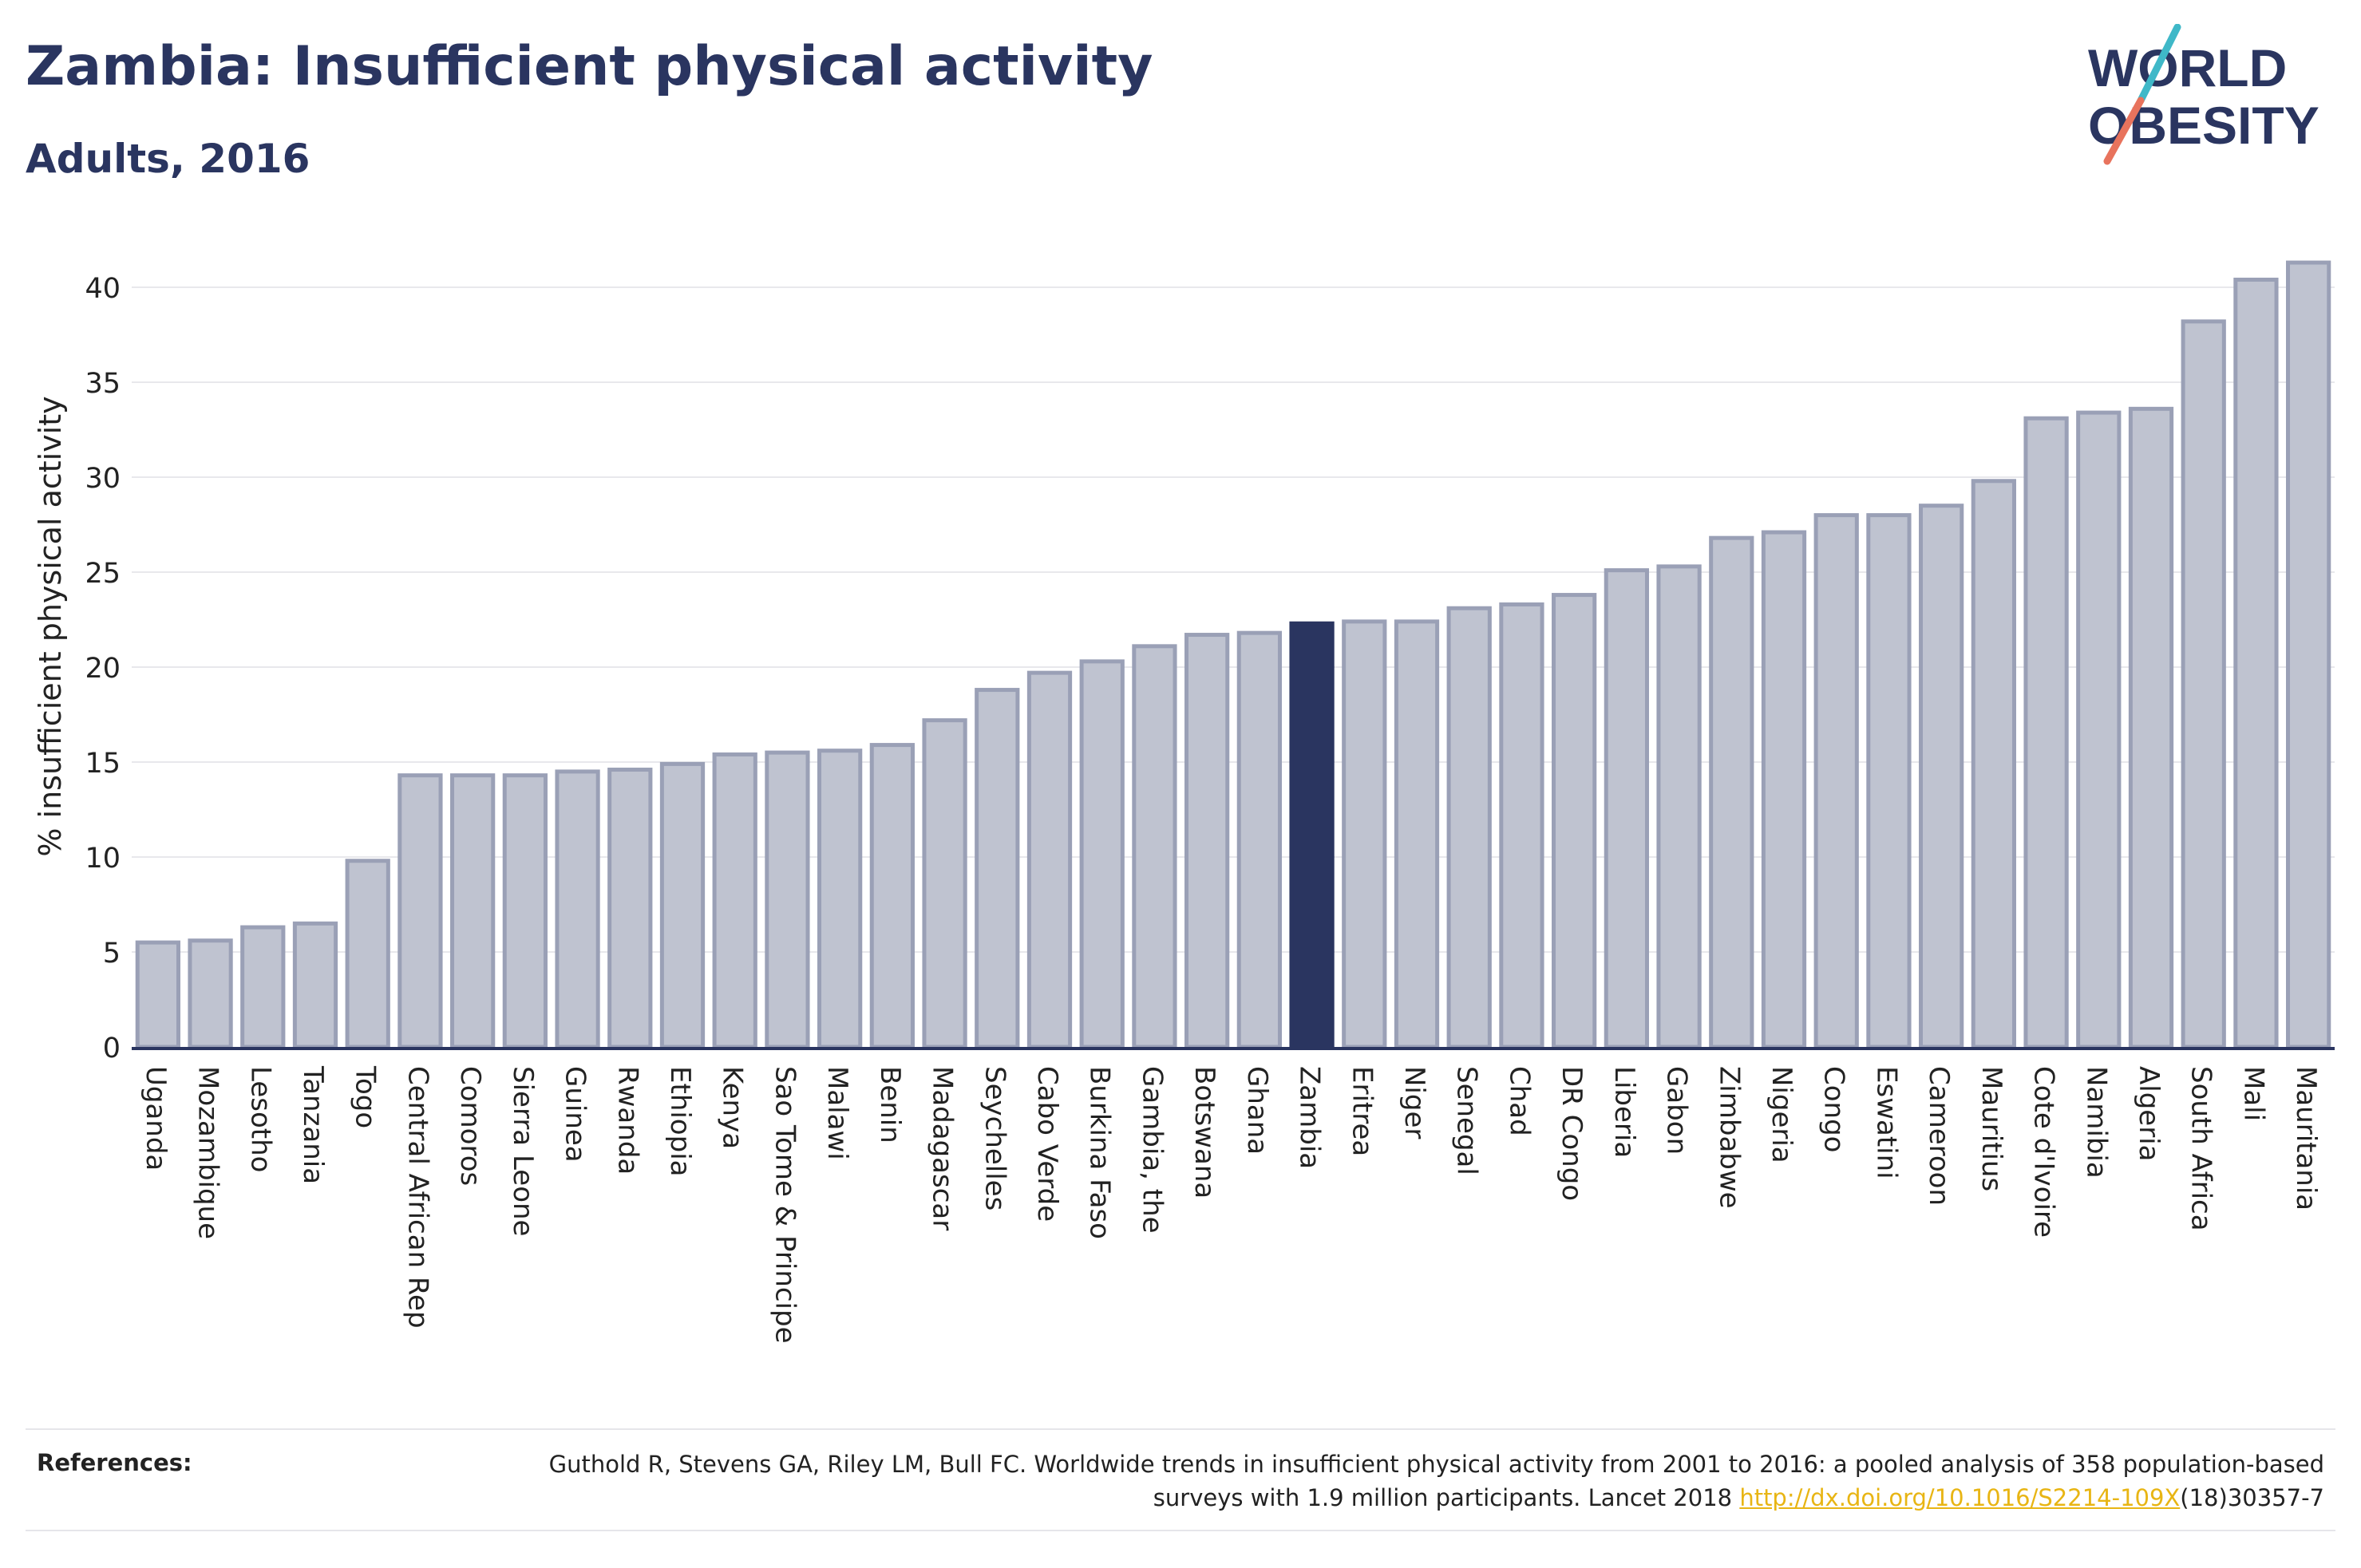 Image resolution: width=2361 pixels, height=1568 pixels. What do you see at coordinates (785, 1205) in the screenshot?
I see `x-tick-label: Sao Tome & Principe` at bounding box center [785, 1205].